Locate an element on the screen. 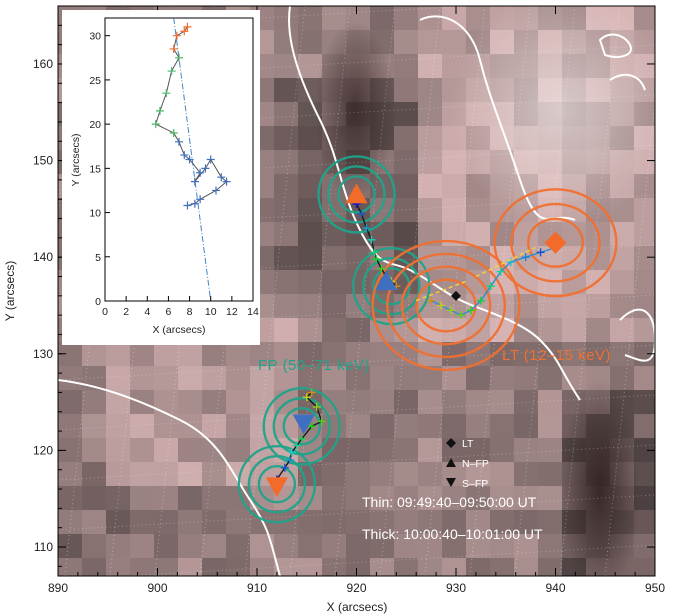  inset-x-tick-label: 0 is located at coordinates (105, 312).